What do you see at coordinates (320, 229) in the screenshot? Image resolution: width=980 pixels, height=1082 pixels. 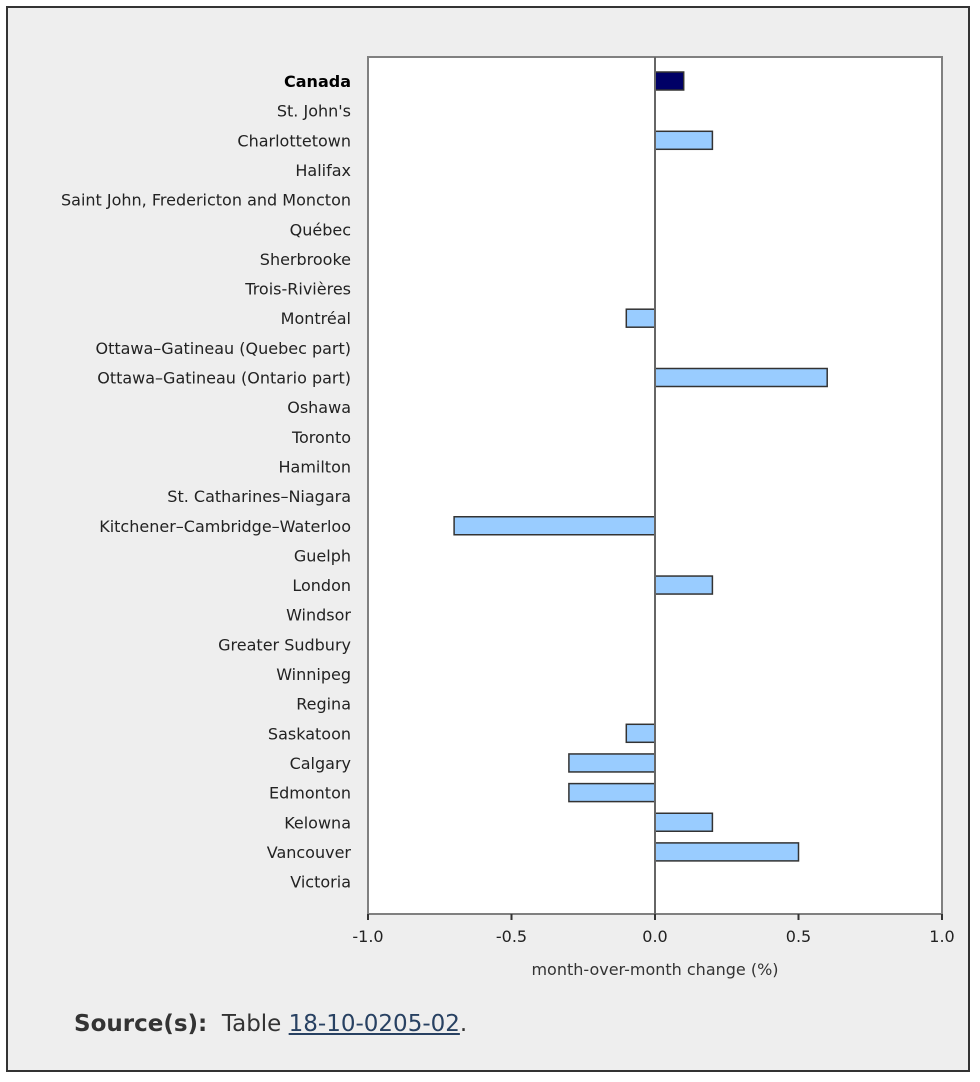 I see `category-label: Québec` at bounding box center [320, 229].